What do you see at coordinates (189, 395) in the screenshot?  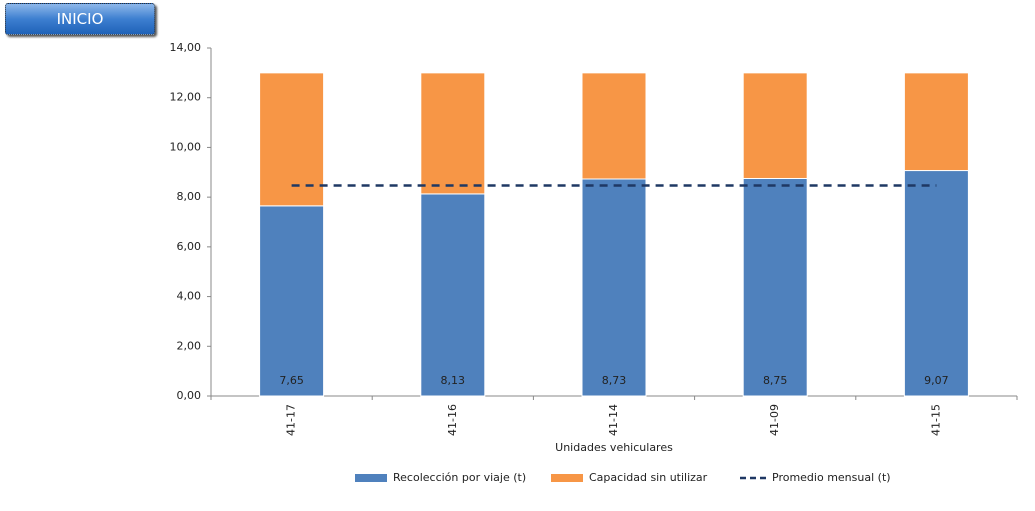 I see `y-tick-label: 0,00` at bounding box center [189, 395].